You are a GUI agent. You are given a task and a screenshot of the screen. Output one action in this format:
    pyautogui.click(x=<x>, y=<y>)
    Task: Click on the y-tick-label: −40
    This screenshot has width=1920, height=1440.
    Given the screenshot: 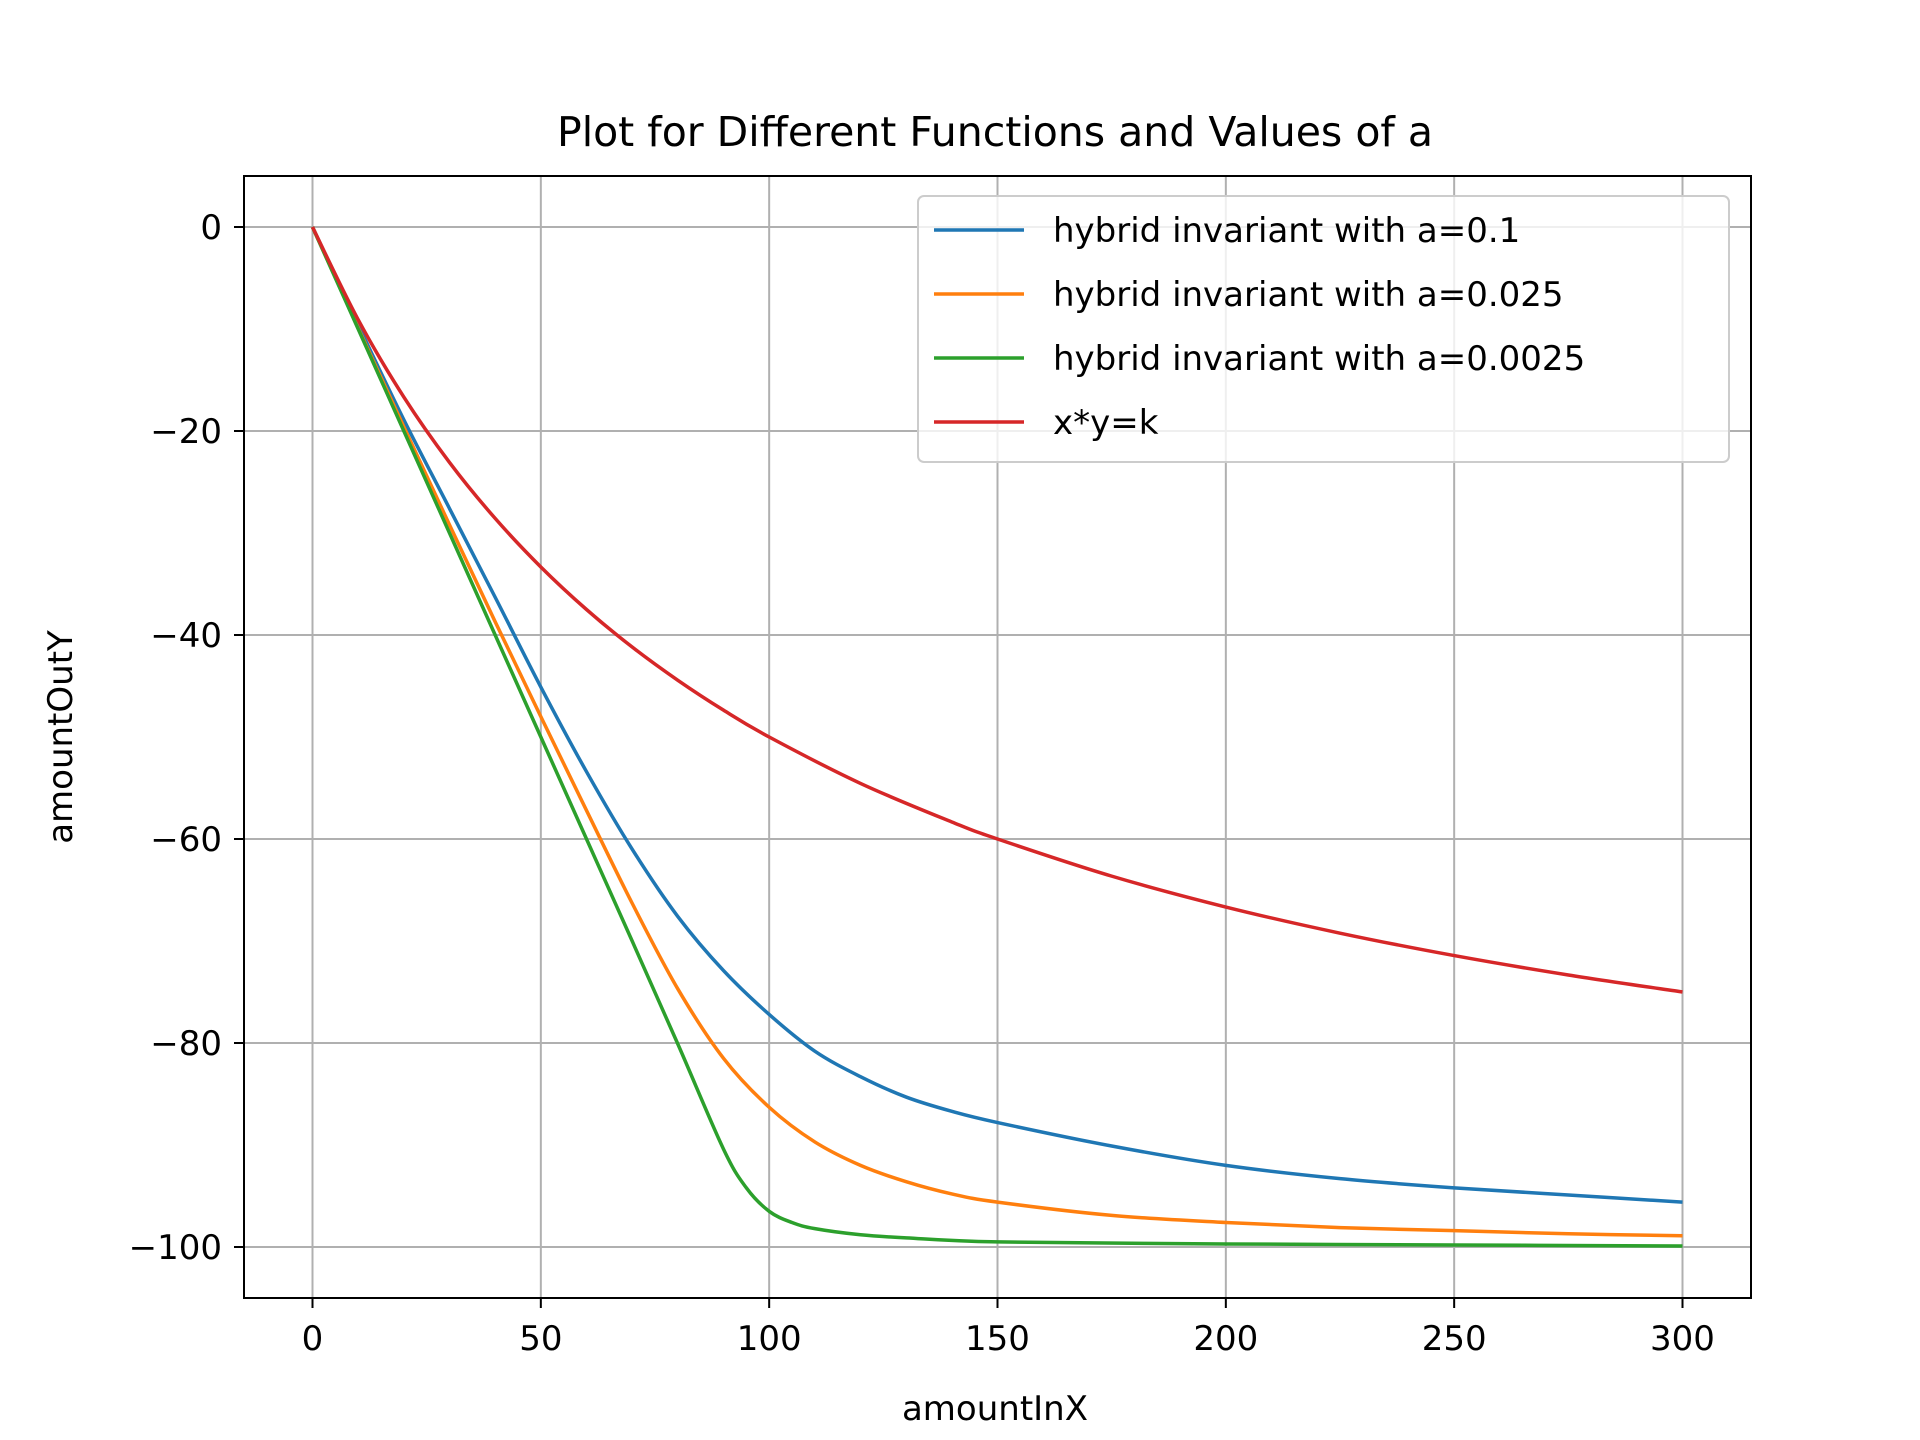 What is the action you would take?
    pyautogui.click(x=186, y=636)
    